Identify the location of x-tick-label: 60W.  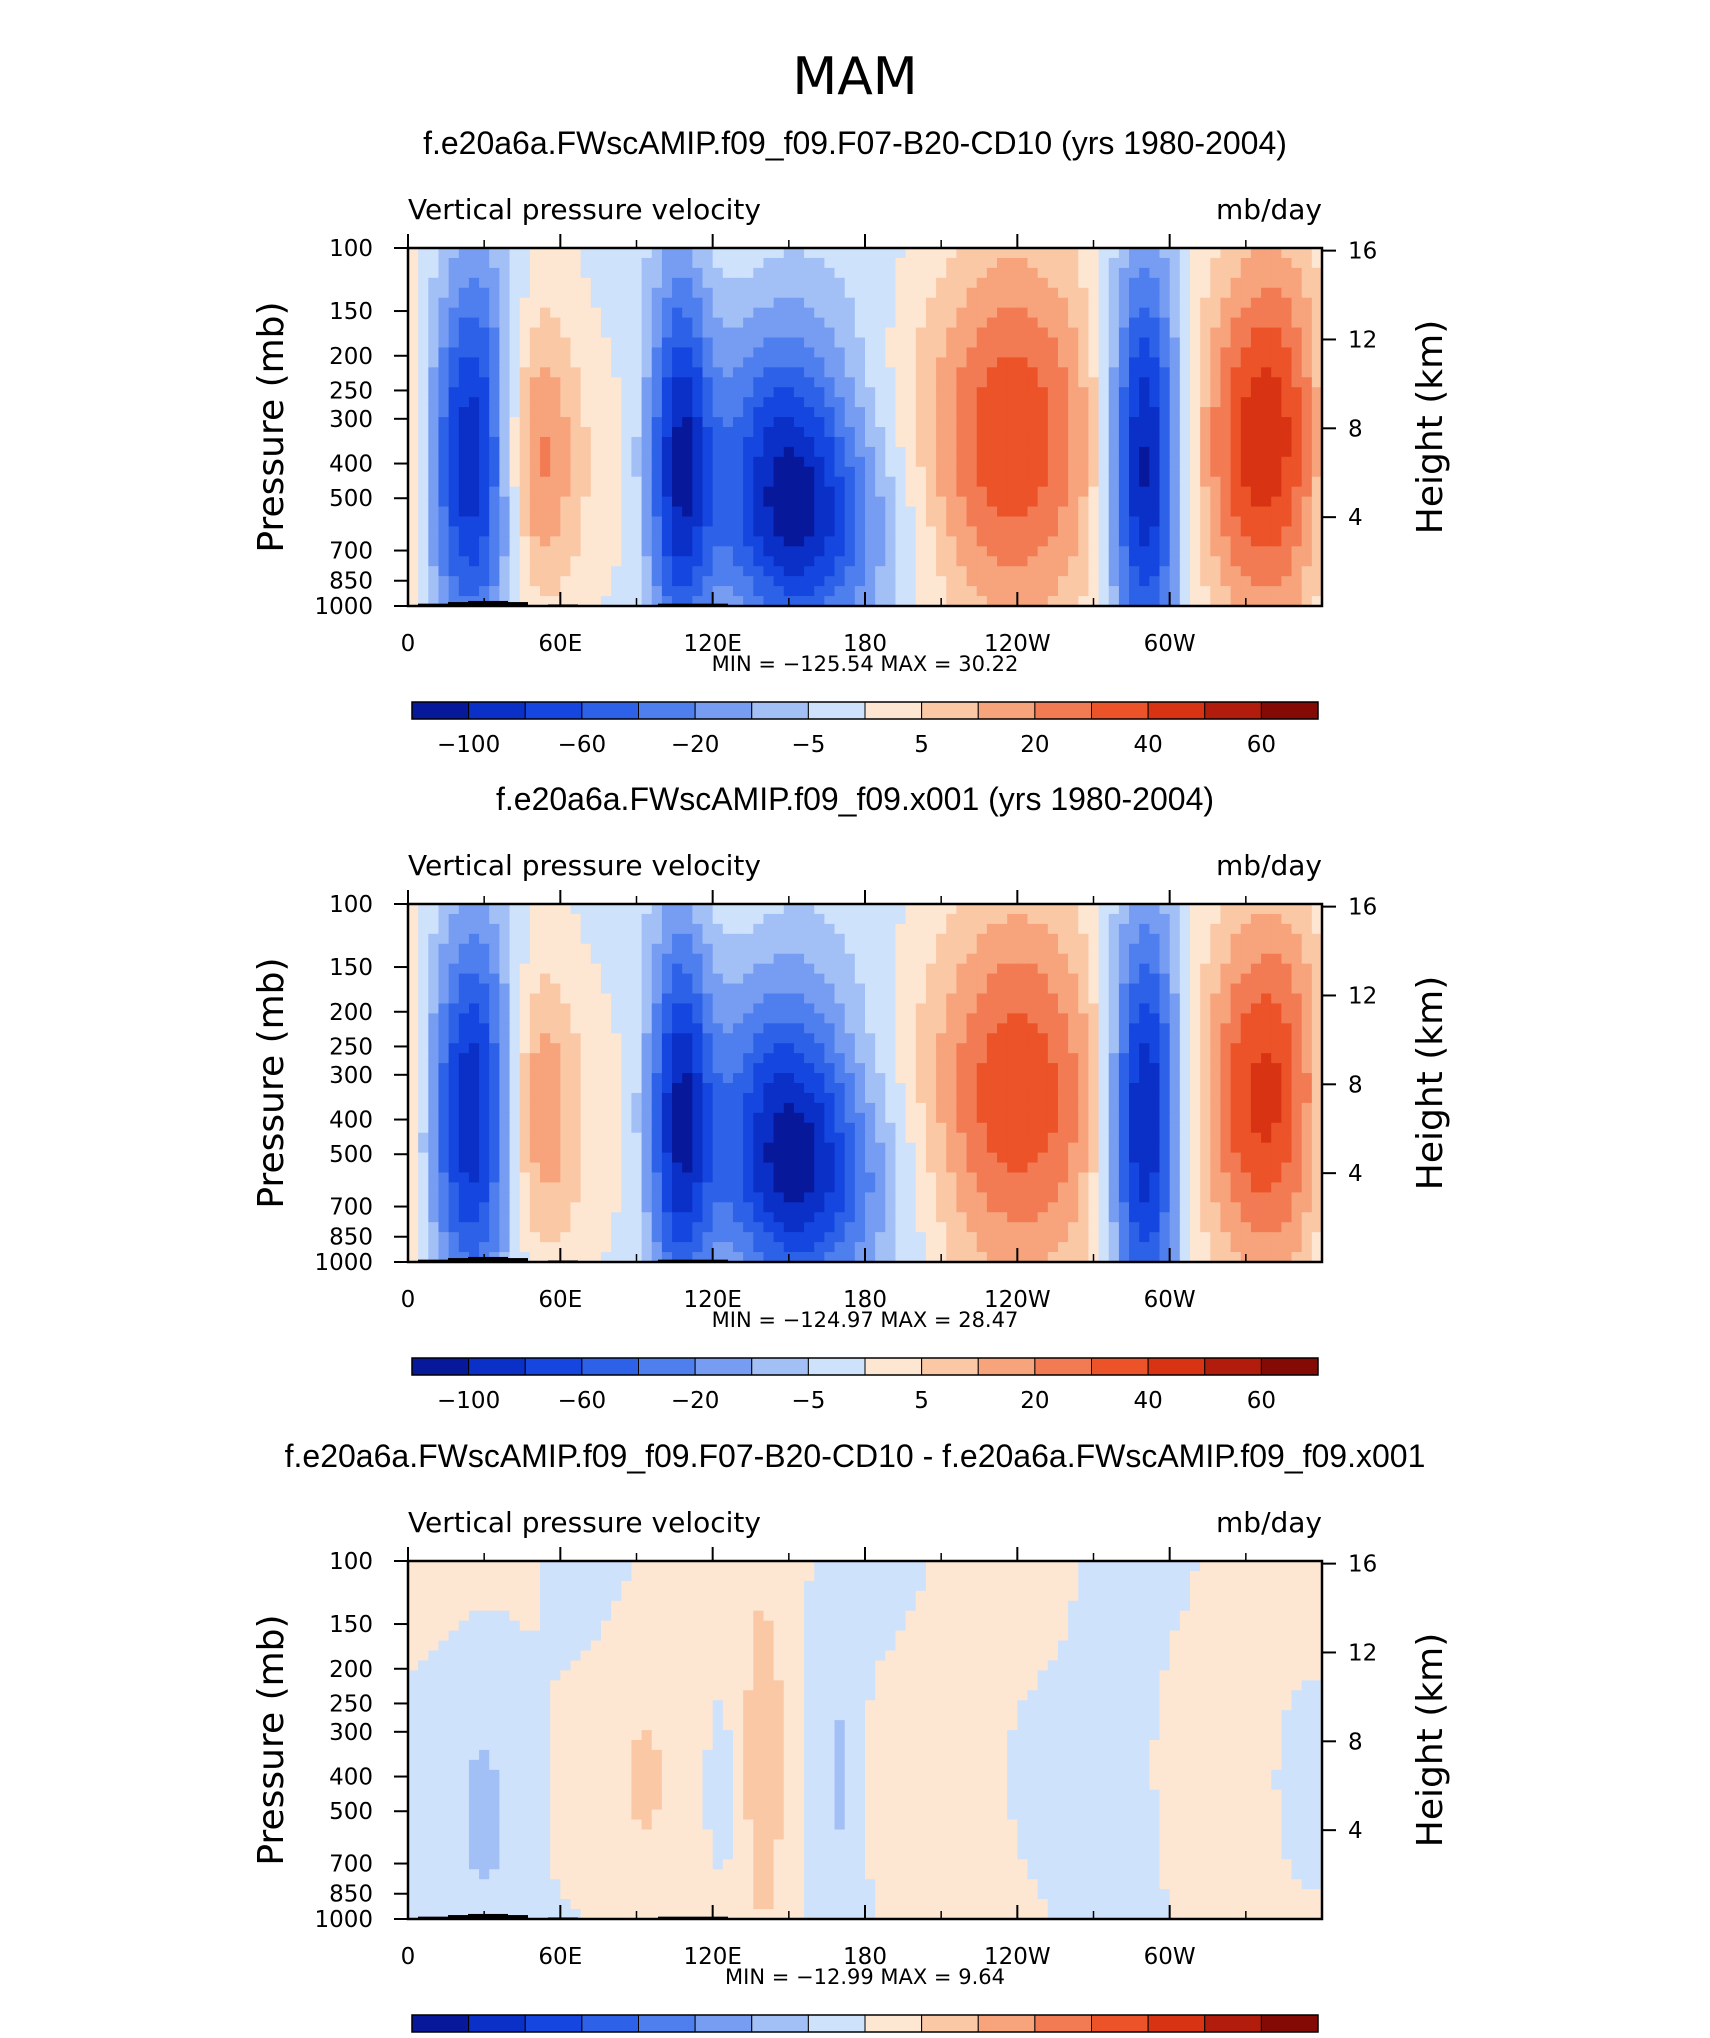
(1170, 644).